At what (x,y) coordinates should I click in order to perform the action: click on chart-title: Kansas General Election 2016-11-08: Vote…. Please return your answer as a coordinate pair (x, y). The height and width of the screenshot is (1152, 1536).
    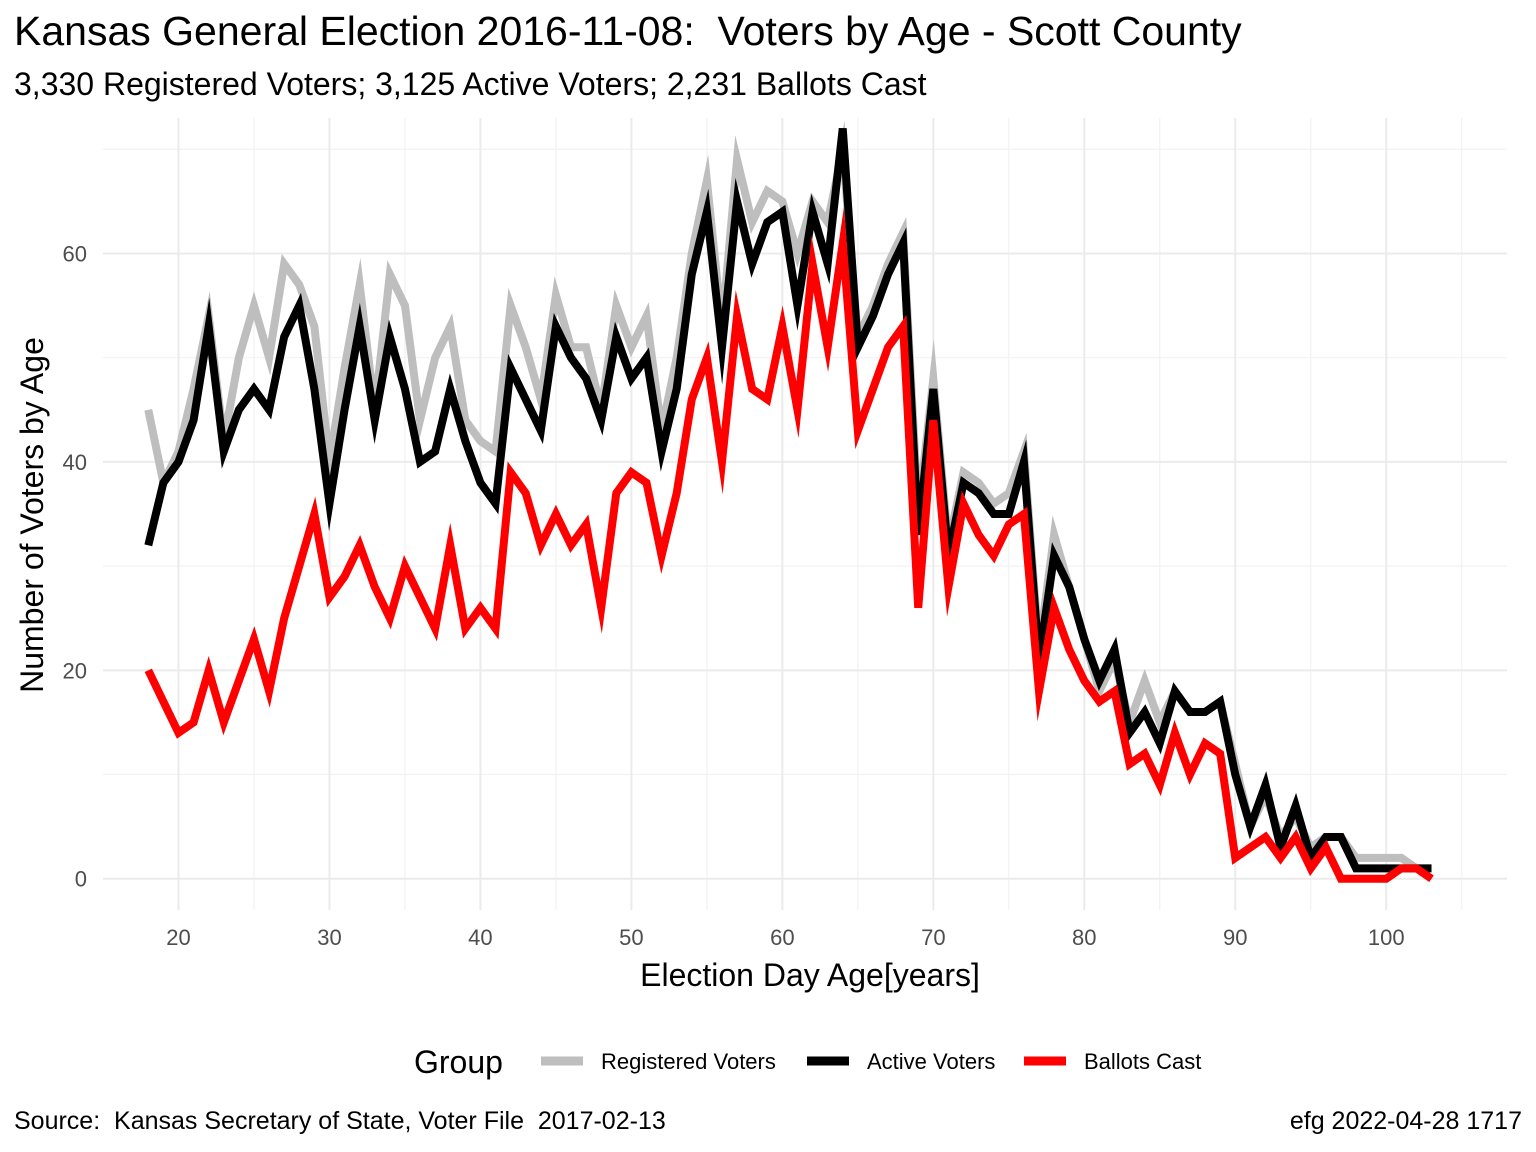
    Looking at the image, I should click on (628, 31).